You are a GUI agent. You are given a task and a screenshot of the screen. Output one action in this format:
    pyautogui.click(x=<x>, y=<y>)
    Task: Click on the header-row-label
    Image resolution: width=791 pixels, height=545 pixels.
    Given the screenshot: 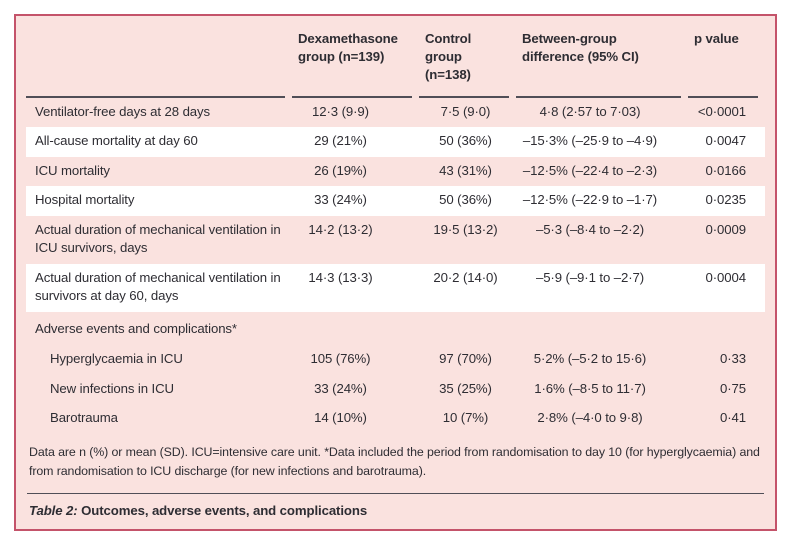 What is the action you would take?
    pyautogui.click(x=159, y=57)
    